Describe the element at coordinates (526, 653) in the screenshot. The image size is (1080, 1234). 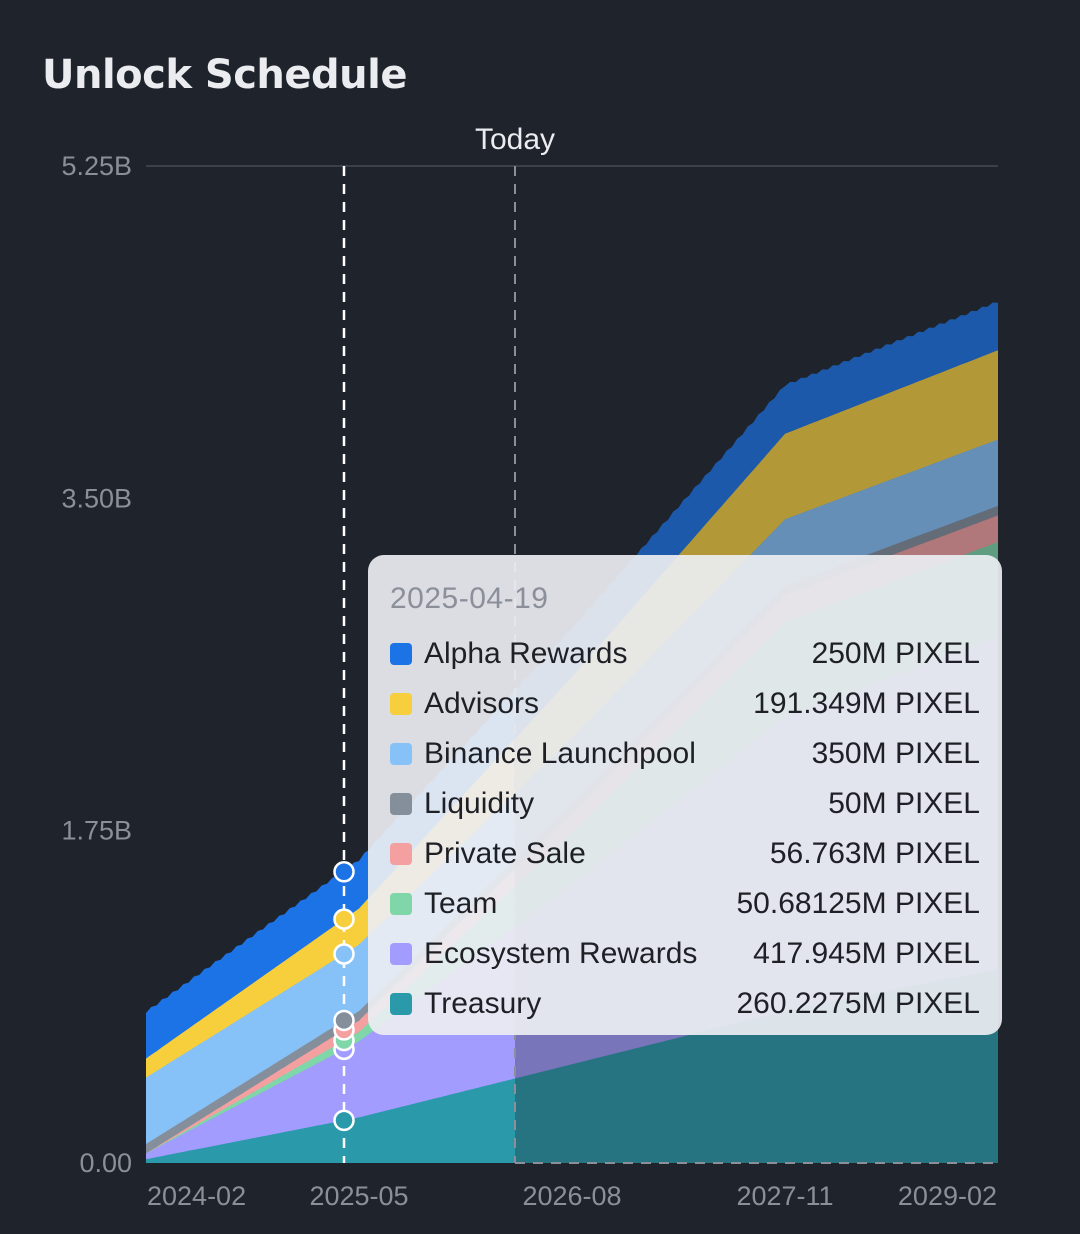
I see `row-name: Alpha Rewards` at that location.